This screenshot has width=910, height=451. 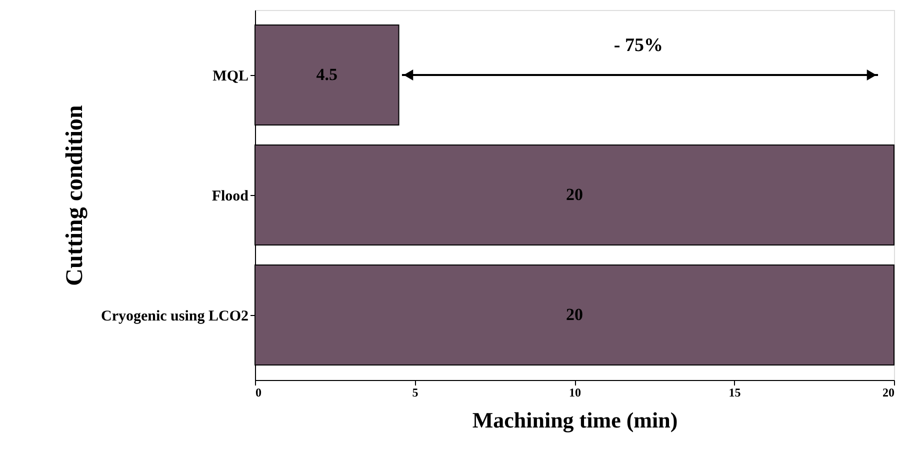 What do you see at coordinates (327, 74) in the screenshot?
I see `data-label: 4.5` at bounding box center [327, 74].